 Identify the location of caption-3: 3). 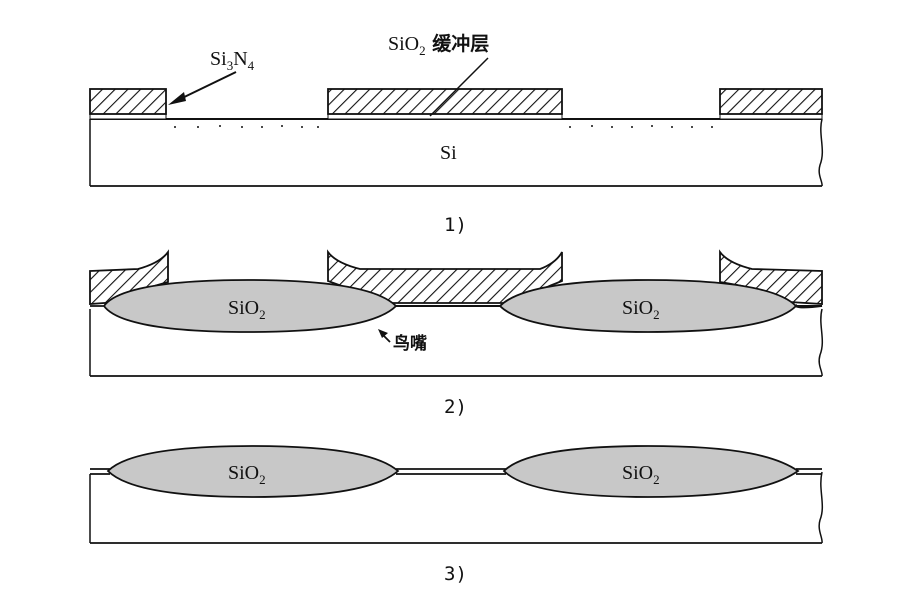
(455, 574).